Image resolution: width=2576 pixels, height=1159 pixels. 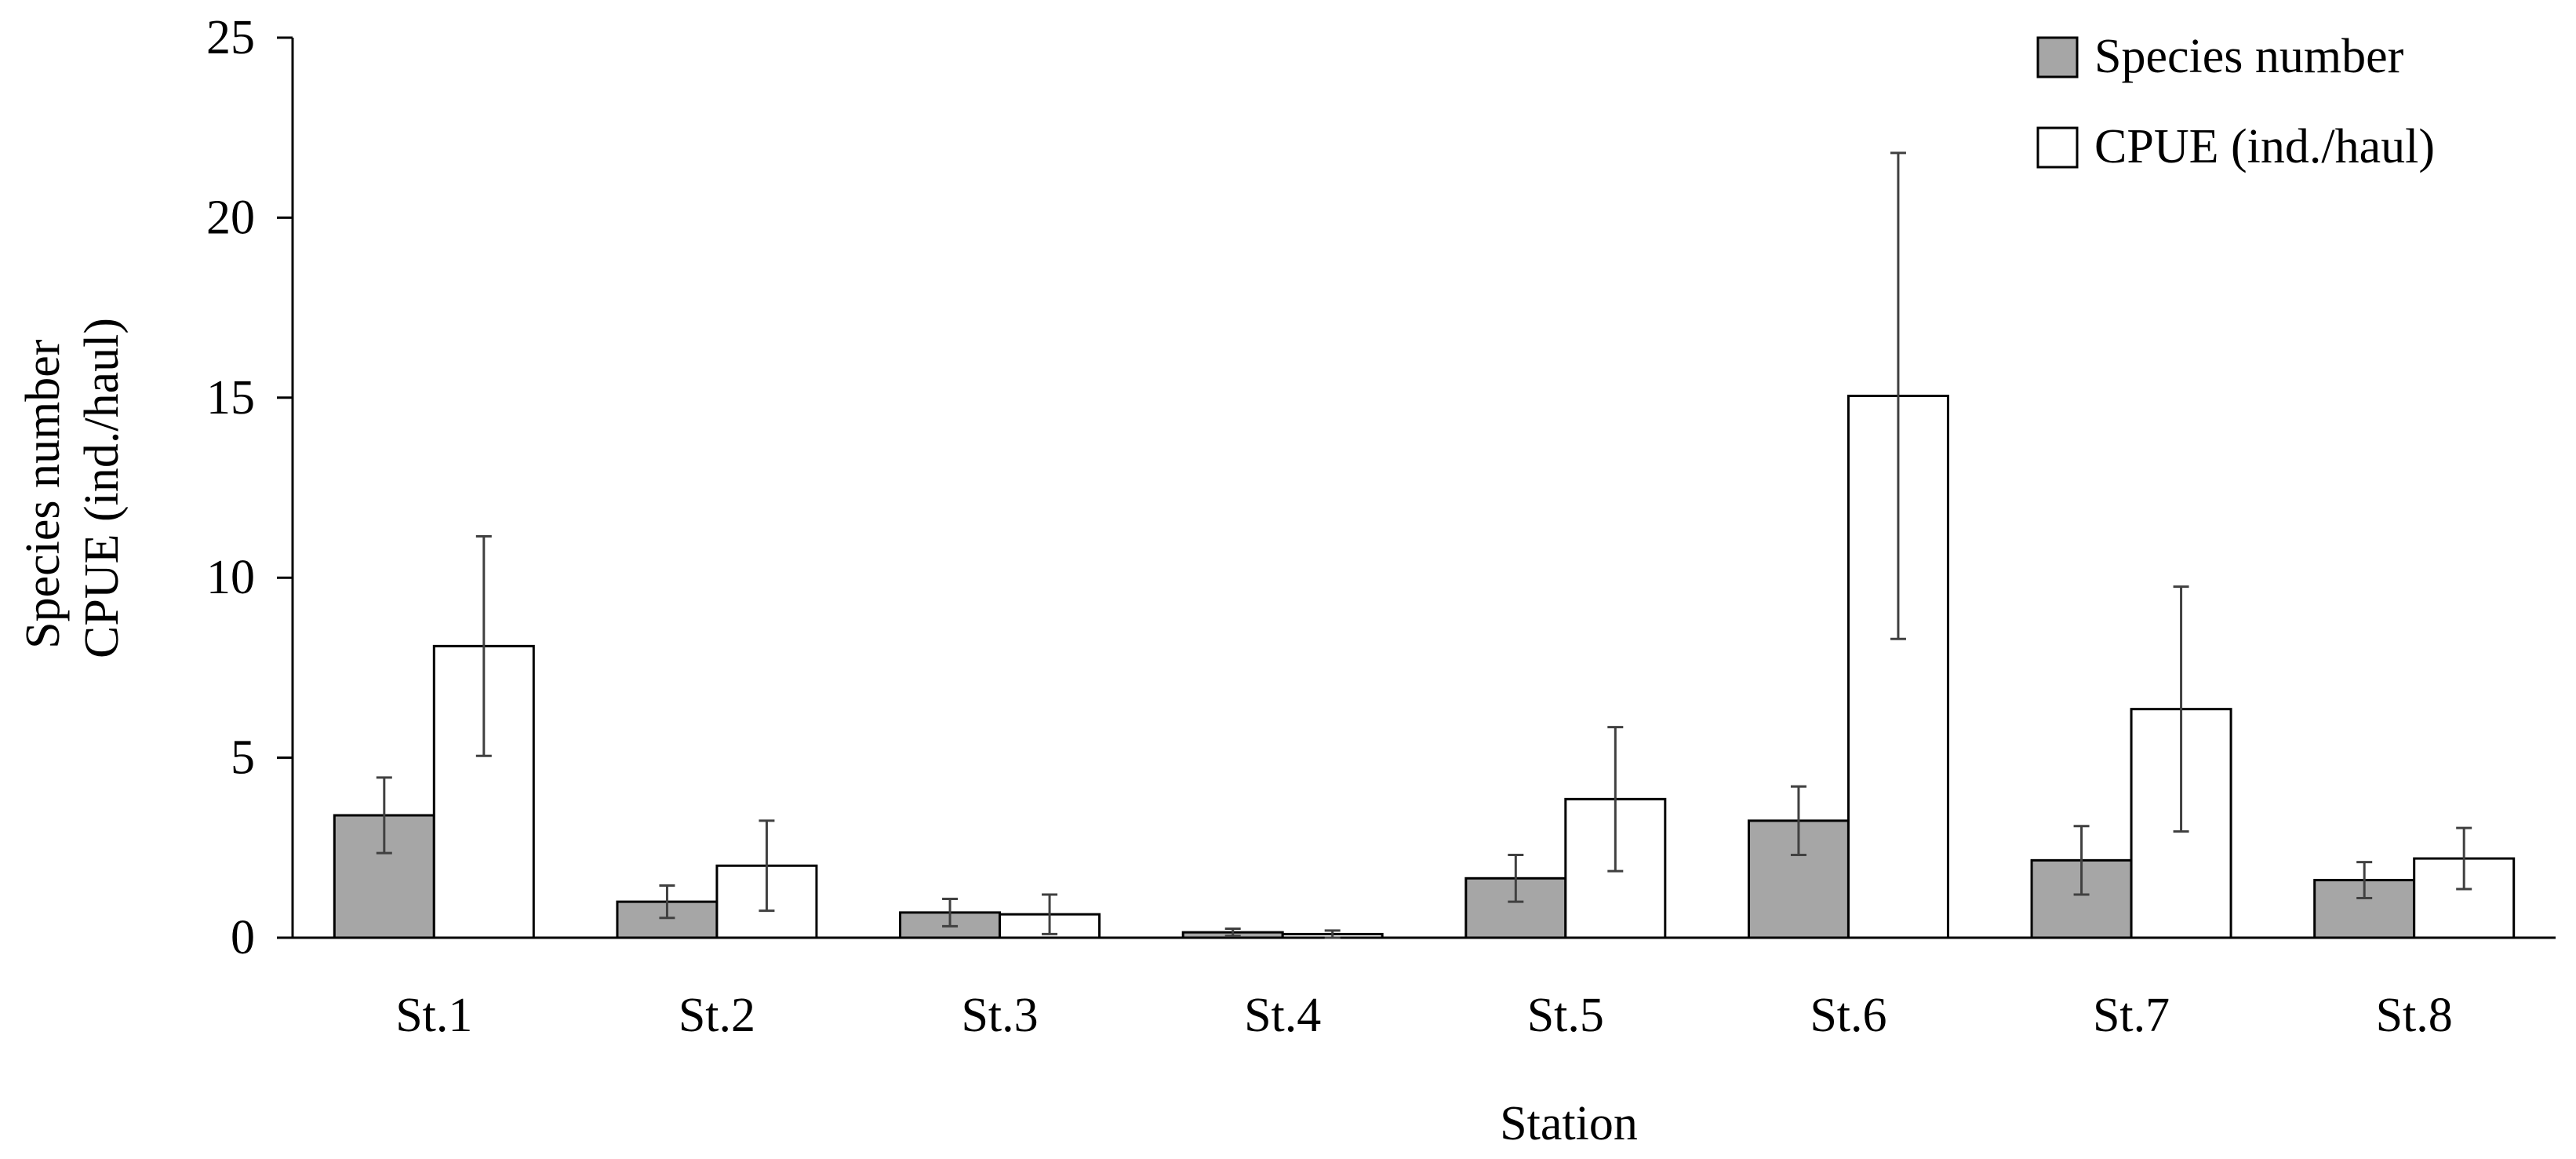 What do you see at coordinates (230, 577) in the screenshot?
I see `y-tick-label: 10` at bounding box center [230, 577].